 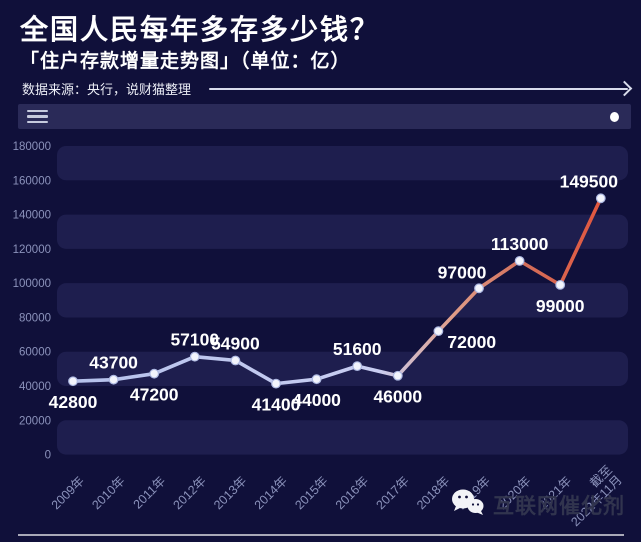 I want to click on data-value-label: 72000, so click(x=471, y=342).